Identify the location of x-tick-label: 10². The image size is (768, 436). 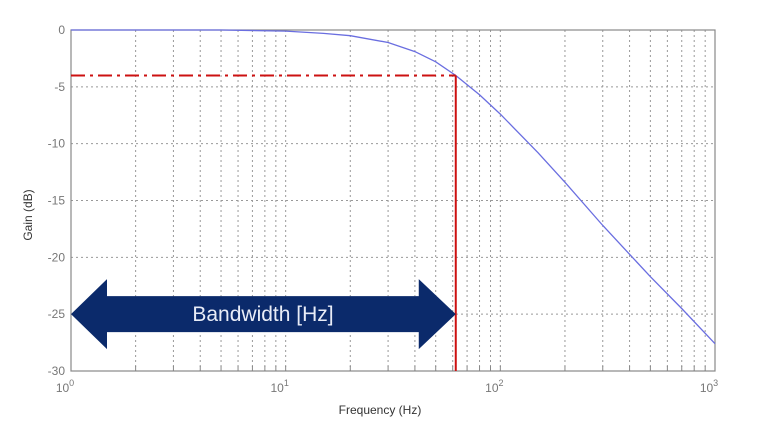
(494, 386).